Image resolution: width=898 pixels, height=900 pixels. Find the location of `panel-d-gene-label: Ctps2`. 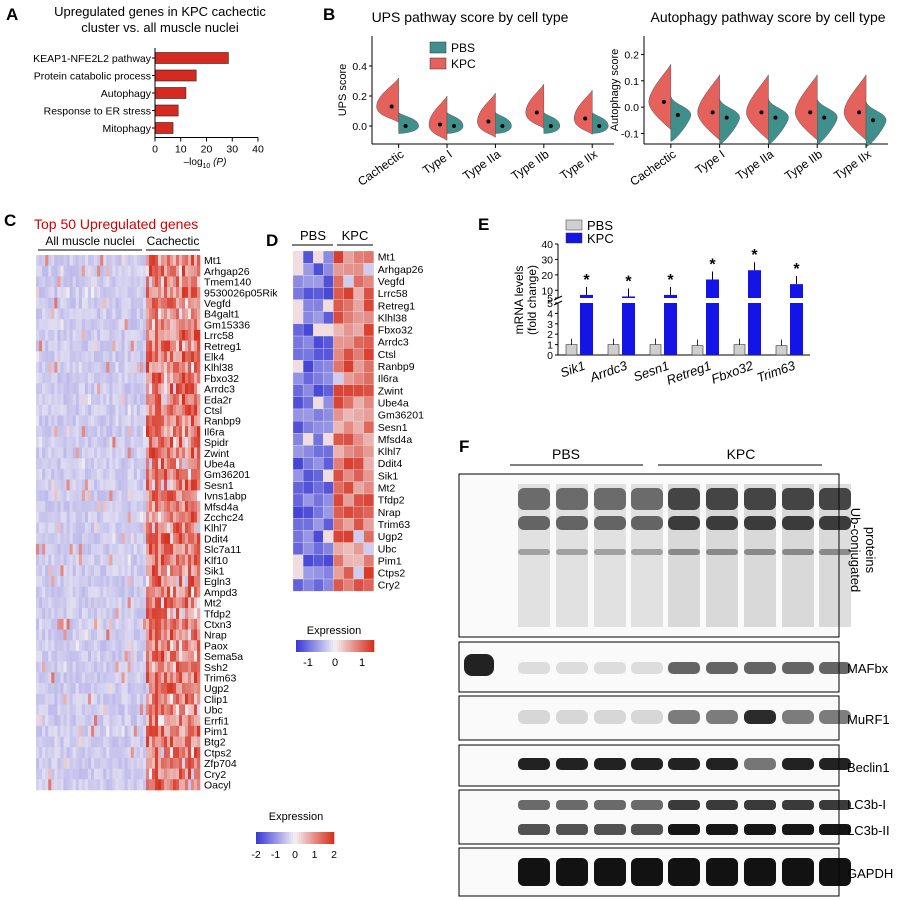

panel-d-gene-label: Ctps2 is located at coordinates (392, 574).